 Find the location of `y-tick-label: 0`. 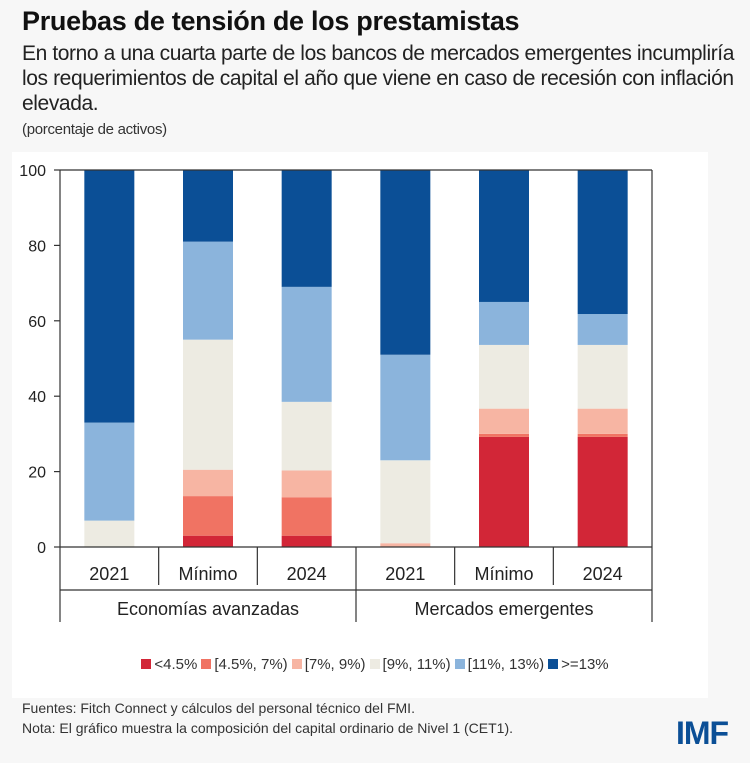

y-tick-label: 0 is located at coordinates (41, 548).